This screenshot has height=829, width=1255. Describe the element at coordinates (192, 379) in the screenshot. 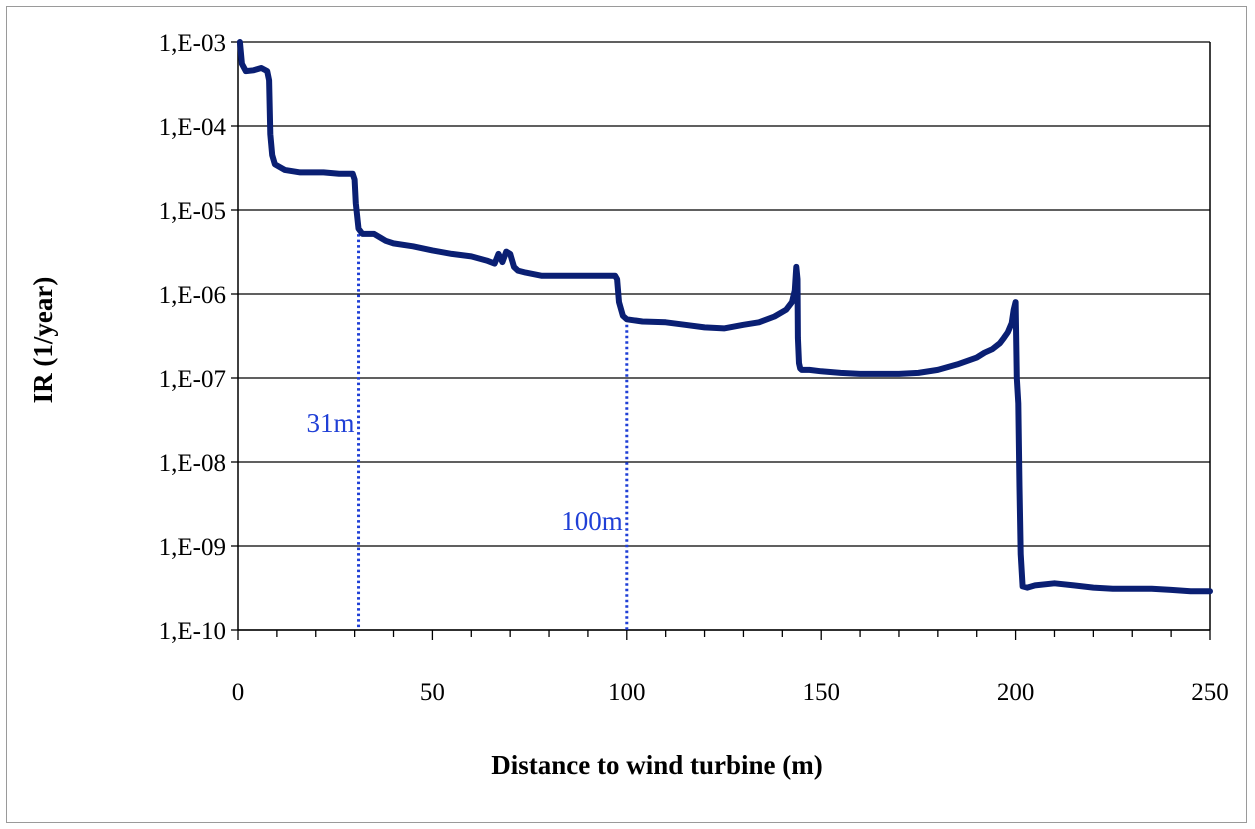

I see `y-tick-label: 1,E-07` at that location.